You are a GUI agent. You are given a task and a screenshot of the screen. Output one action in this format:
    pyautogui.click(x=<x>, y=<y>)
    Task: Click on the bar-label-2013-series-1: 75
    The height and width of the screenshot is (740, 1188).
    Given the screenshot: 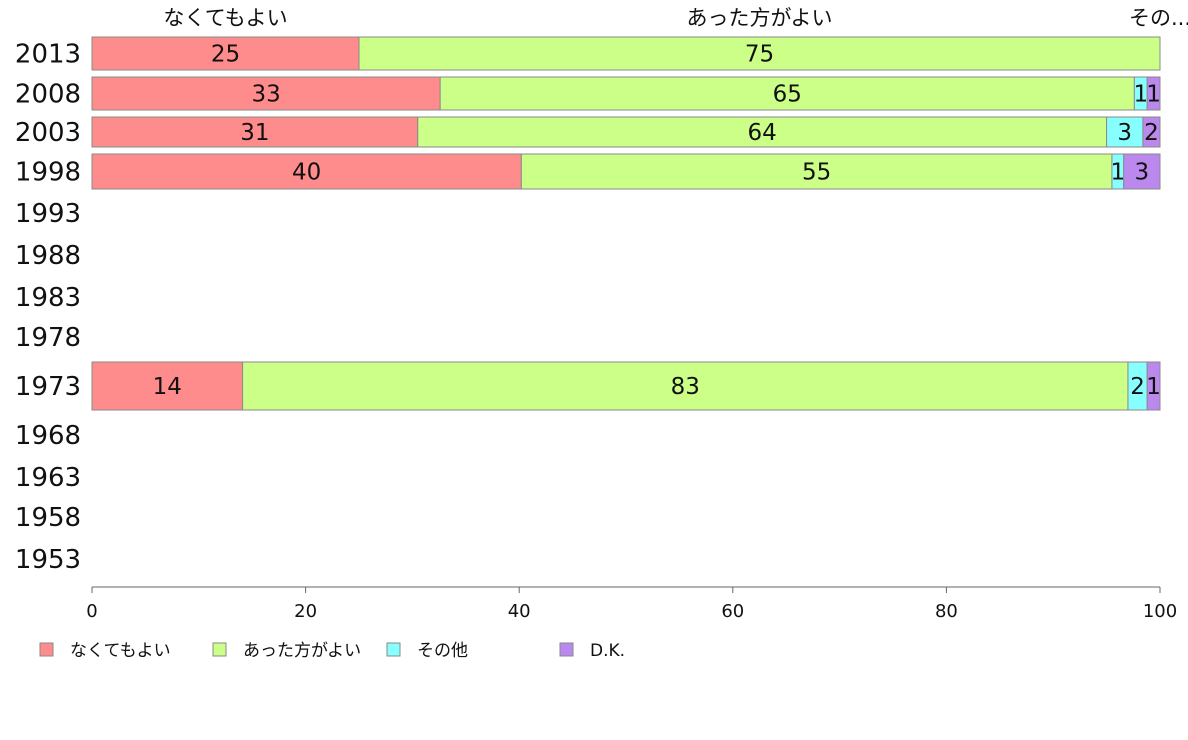 What is the action you would take?
    pyautogui.click(x=759, y=55)
    